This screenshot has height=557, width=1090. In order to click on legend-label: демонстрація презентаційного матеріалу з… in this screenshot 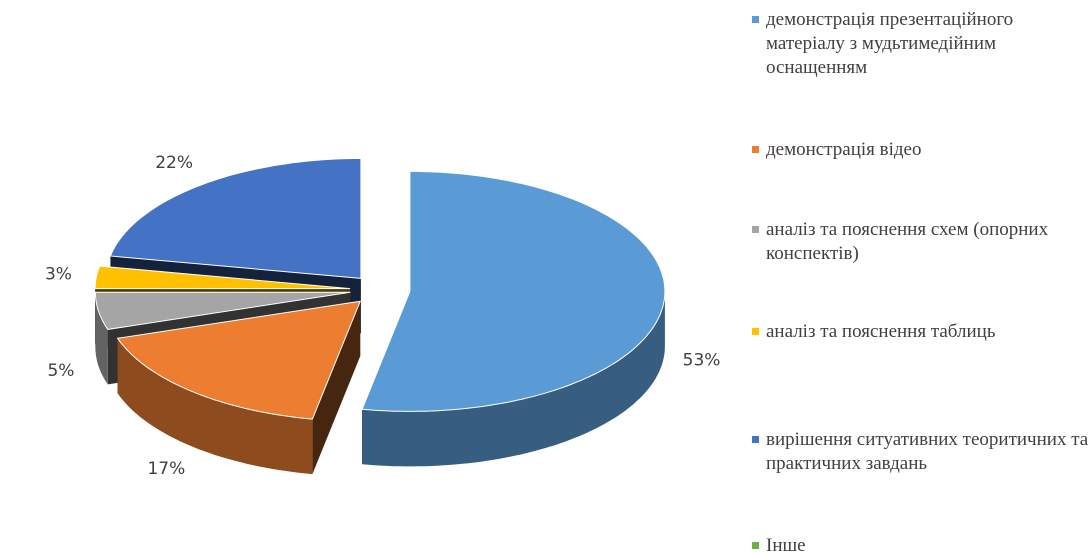, I will do `click(890, 43)`.